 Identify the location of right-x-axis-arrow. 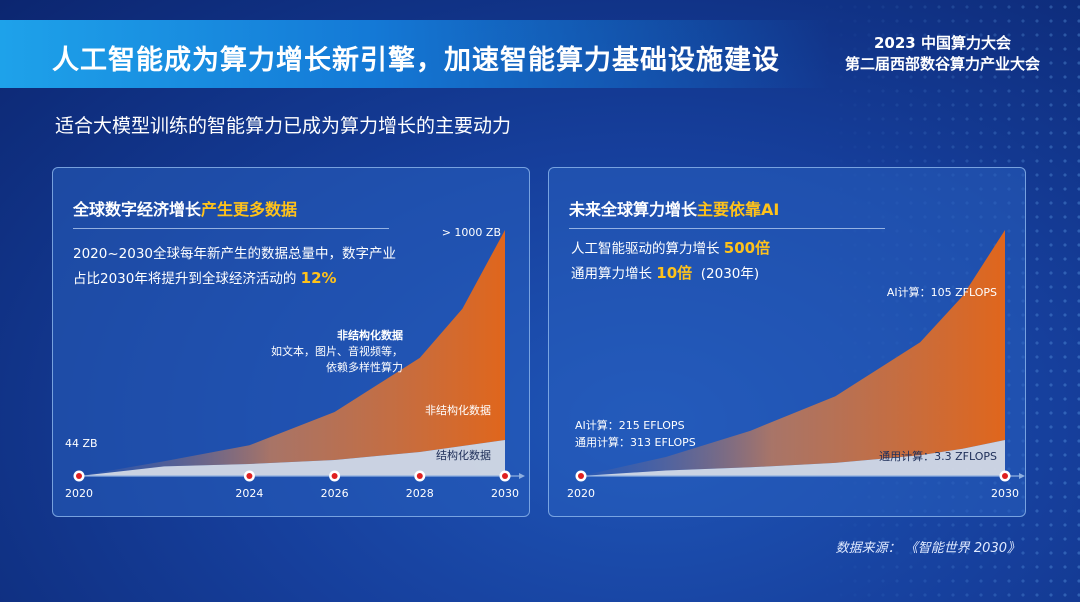
(1022, 476).